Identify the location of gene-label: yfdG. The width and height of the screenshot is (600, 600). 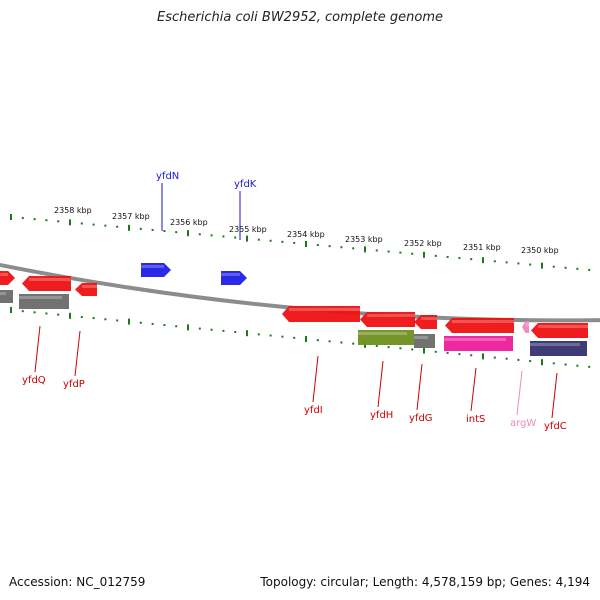
(421, 418).